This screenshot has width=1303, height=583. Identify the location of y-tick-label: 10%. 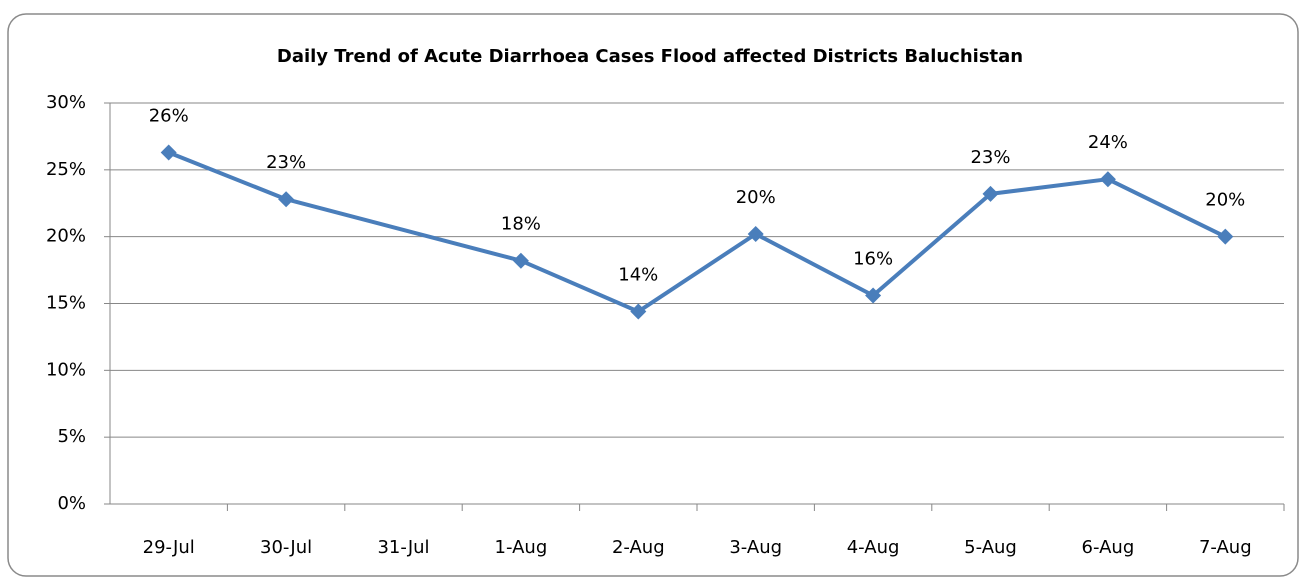
(66, 369).